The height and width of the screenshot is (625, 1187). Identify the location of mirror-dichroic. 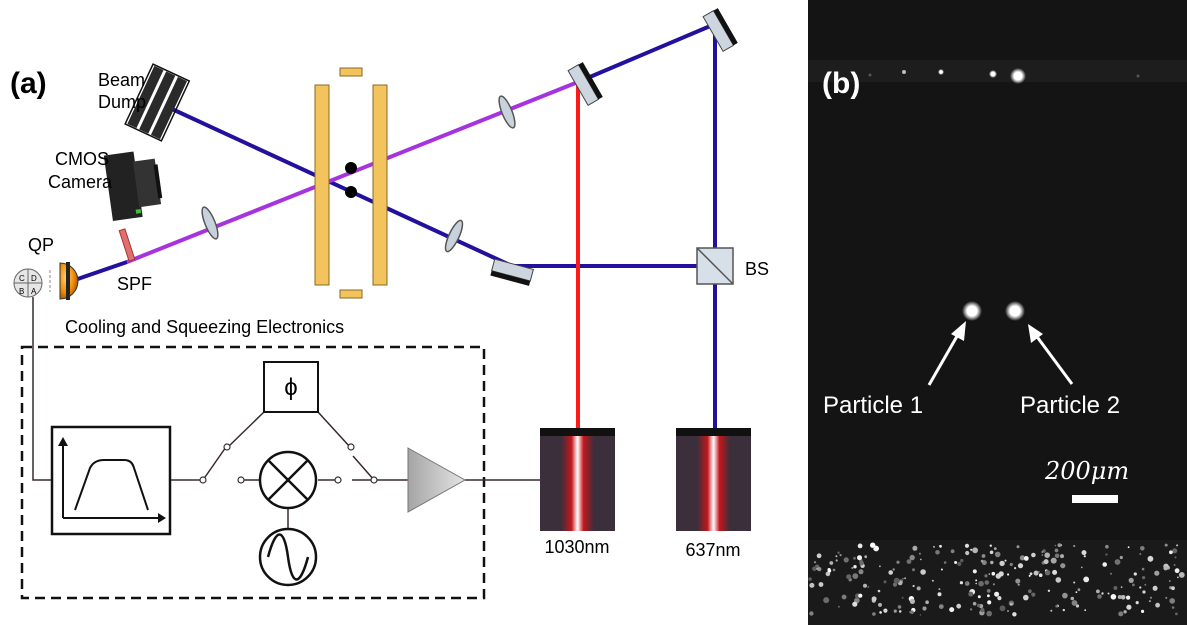
(585, 84).